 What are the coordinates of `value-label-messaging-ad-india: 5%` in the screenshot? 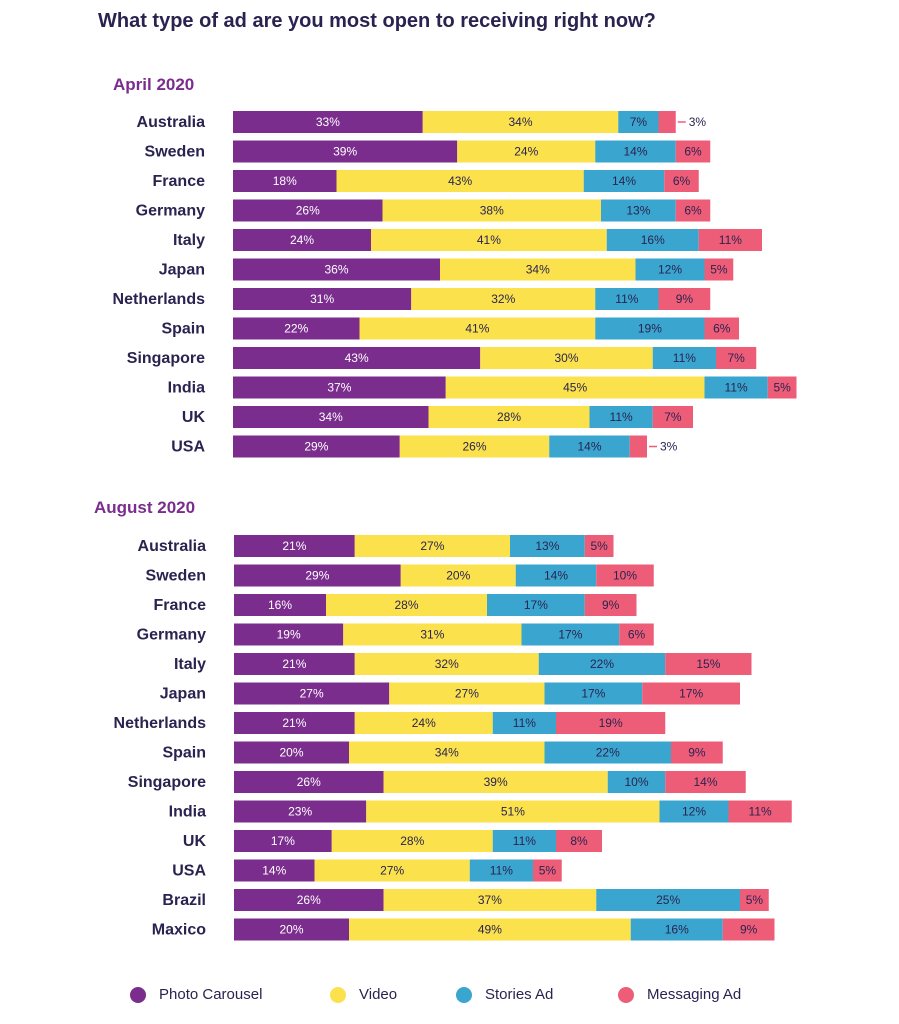 It's located at (782, 388).